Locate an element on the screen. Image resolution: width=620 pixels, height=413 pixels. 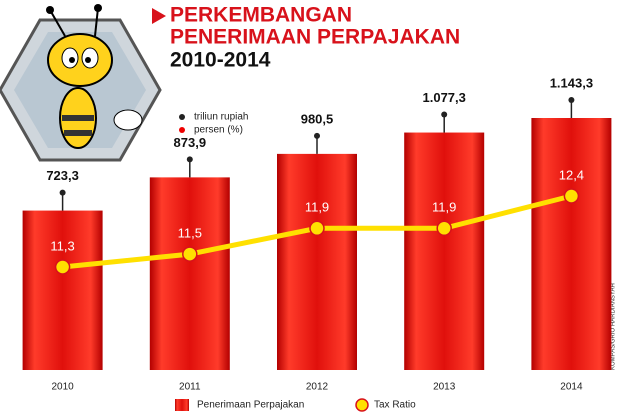
value-label: 723,3 is located at coordinates (62, 175).